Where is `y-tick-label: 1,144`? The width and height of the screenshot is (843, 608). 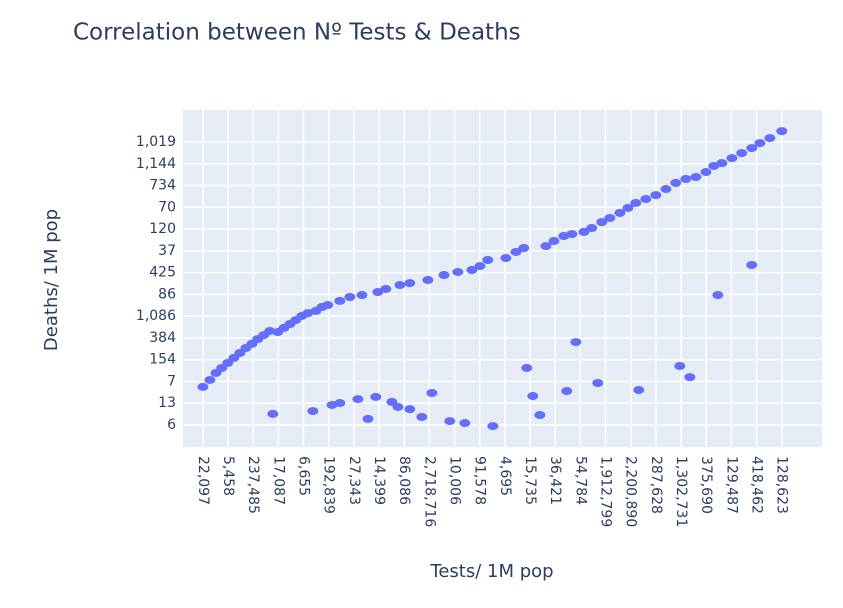 y-tick-label: 1,144 is located at coordinates (156, 164).